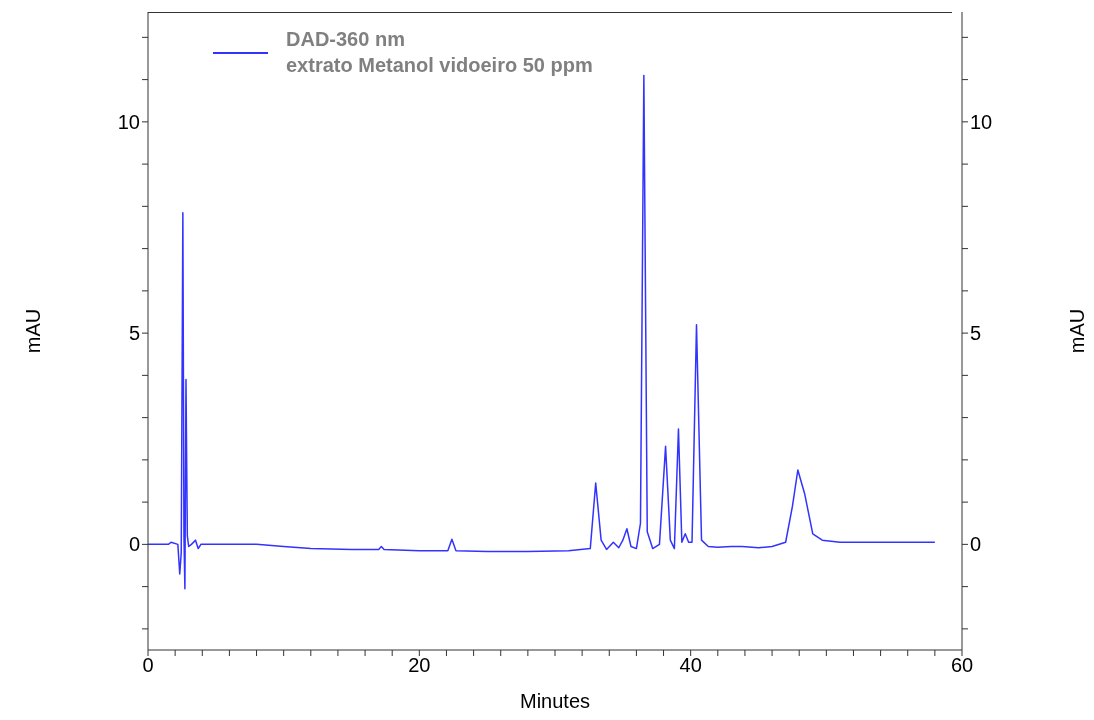 The height and width of the screenshot is (720, 1094). What do you see at coordinates (134, 544) in the screenshot?
I see `y-tick-label: 0` at bounding box center [134, 544].